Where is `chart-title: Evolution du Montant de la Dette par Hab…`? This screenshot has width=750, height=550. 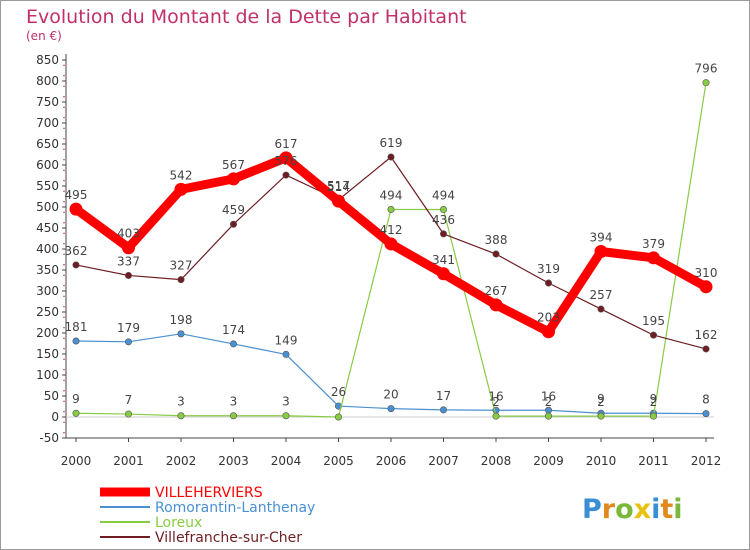 chart-title: Evolution du Montant de la Dette par Hab… is located at coordinates (246, 17).